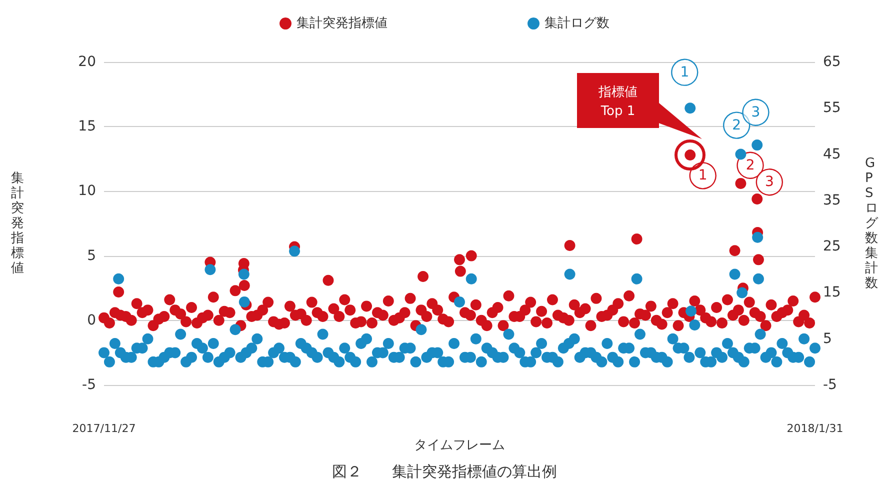 The width and height of the screenshot is (889, 500). What do you see at coordinates (17, 223) in the screenshot?
I see `y-axis-title: 集計突発指標値` at bounding box center [17, 223].